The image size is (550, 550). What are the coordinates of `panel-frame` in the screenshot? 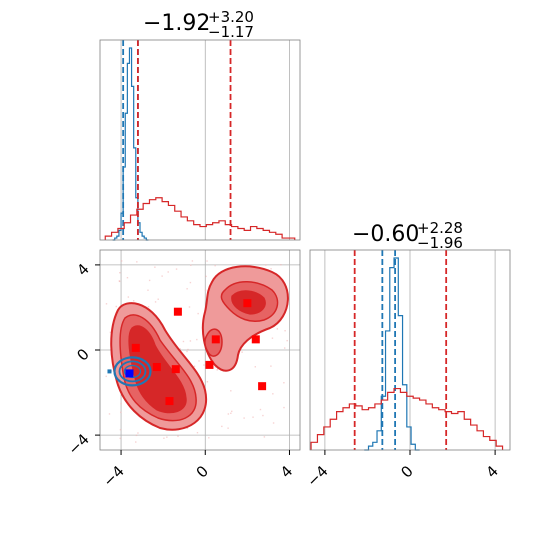 It's located at (200, 140).